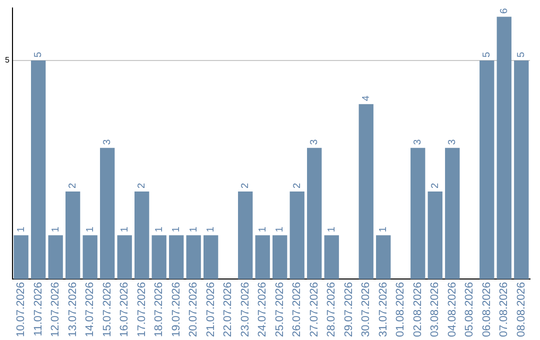  What do you see at coordinates (262, 310) in the screenshot?
I see `x-tick-label: 24.07.2026` at bounding box center [262, 310].